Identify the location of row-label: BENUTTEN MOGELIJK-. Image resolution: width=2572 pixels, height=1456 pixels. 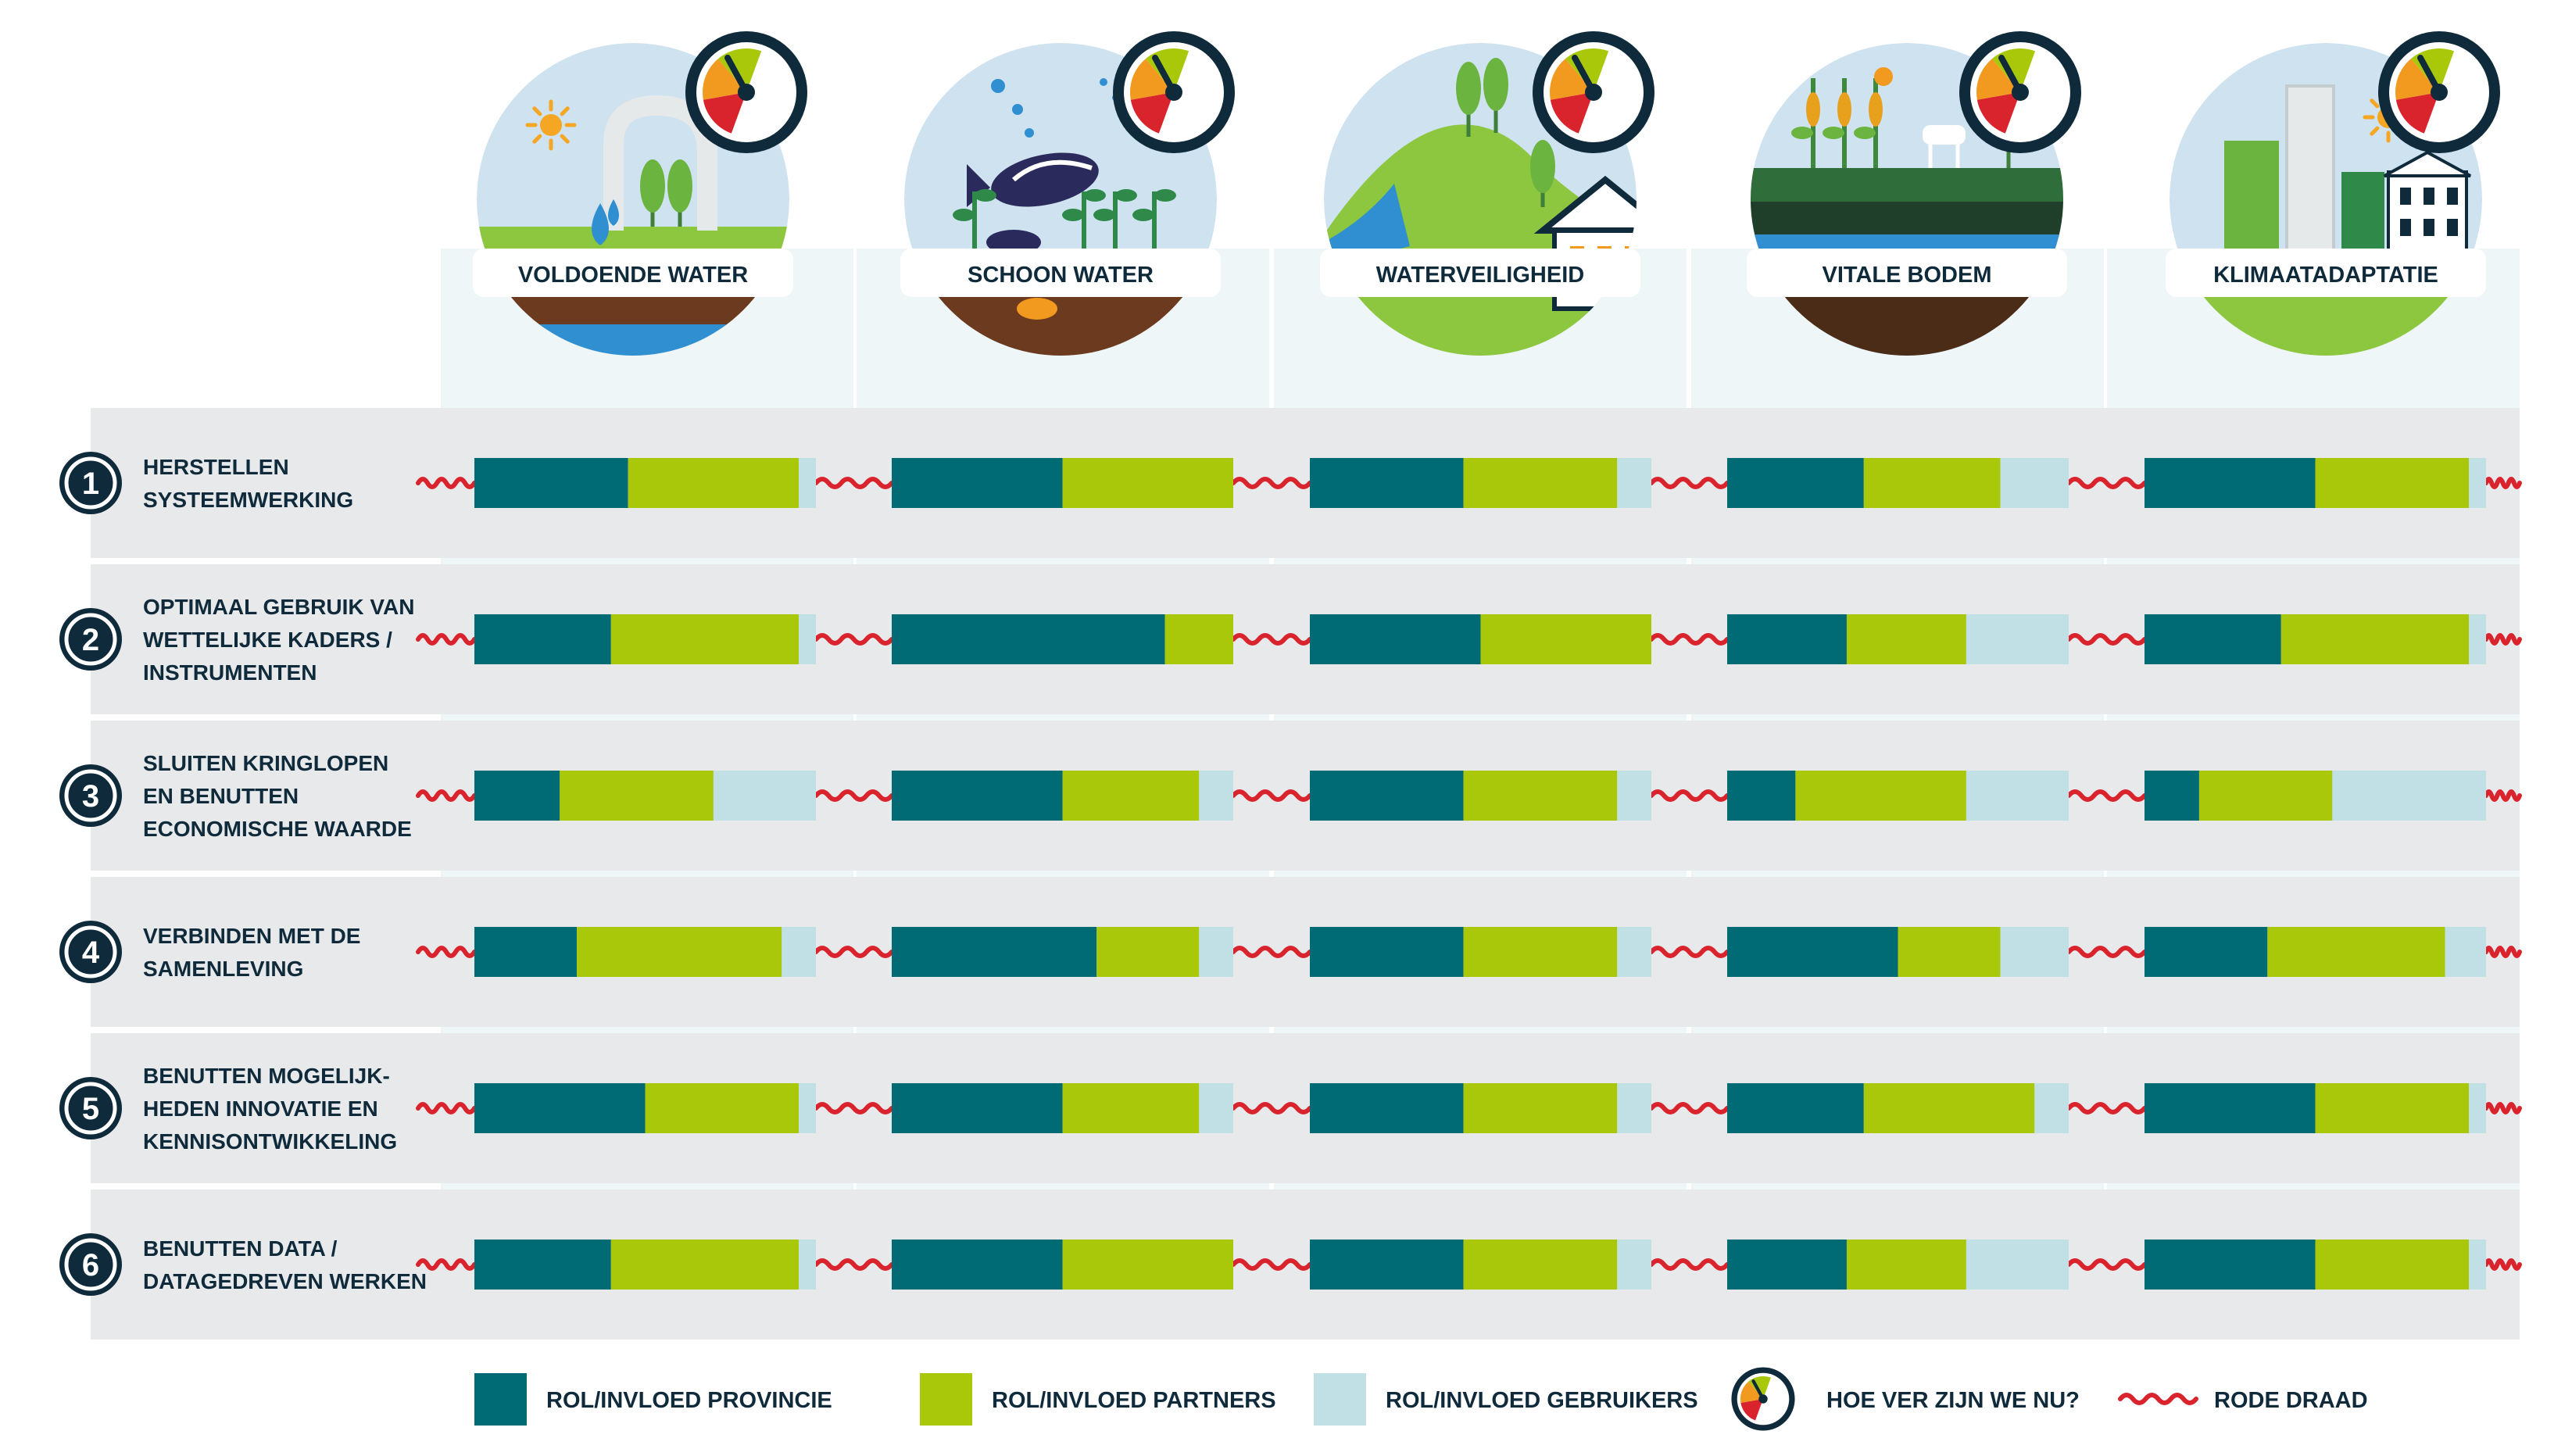
(266, 1076).